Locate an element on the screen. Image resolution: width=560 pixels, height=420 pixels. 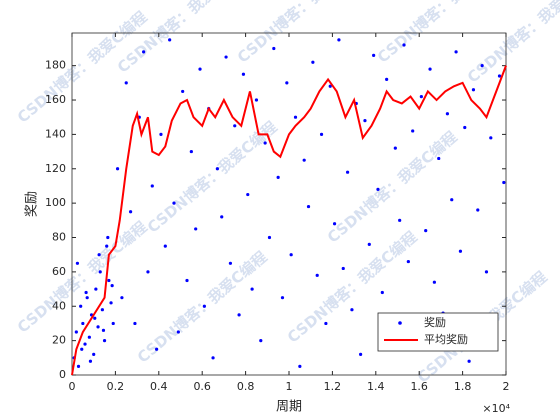
y-tick-label: 160 is located at coordinates (55, 99).